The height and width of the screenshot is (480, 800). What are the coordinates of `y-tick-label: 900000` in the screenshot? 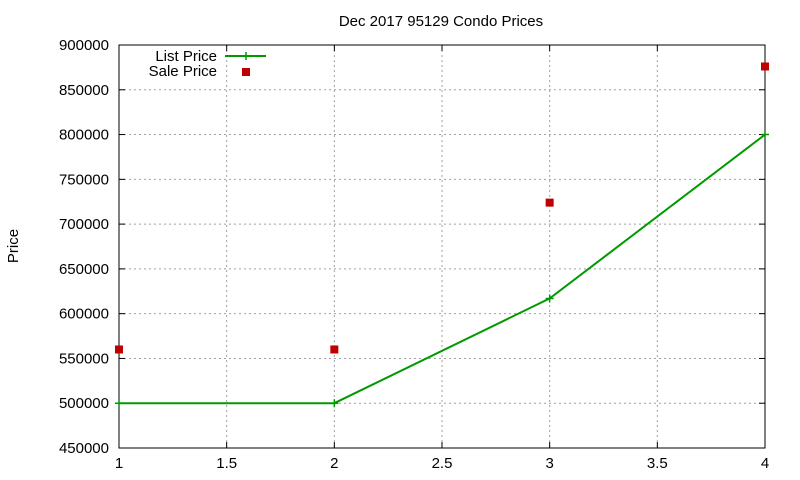 It's located at (84, 45).